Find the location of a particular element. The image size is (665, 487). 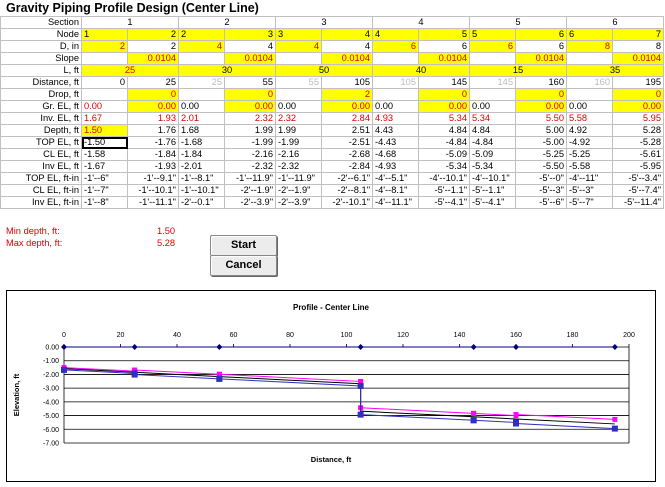

inv-el-cell: -5.58 is located at coordinates (589, 166).